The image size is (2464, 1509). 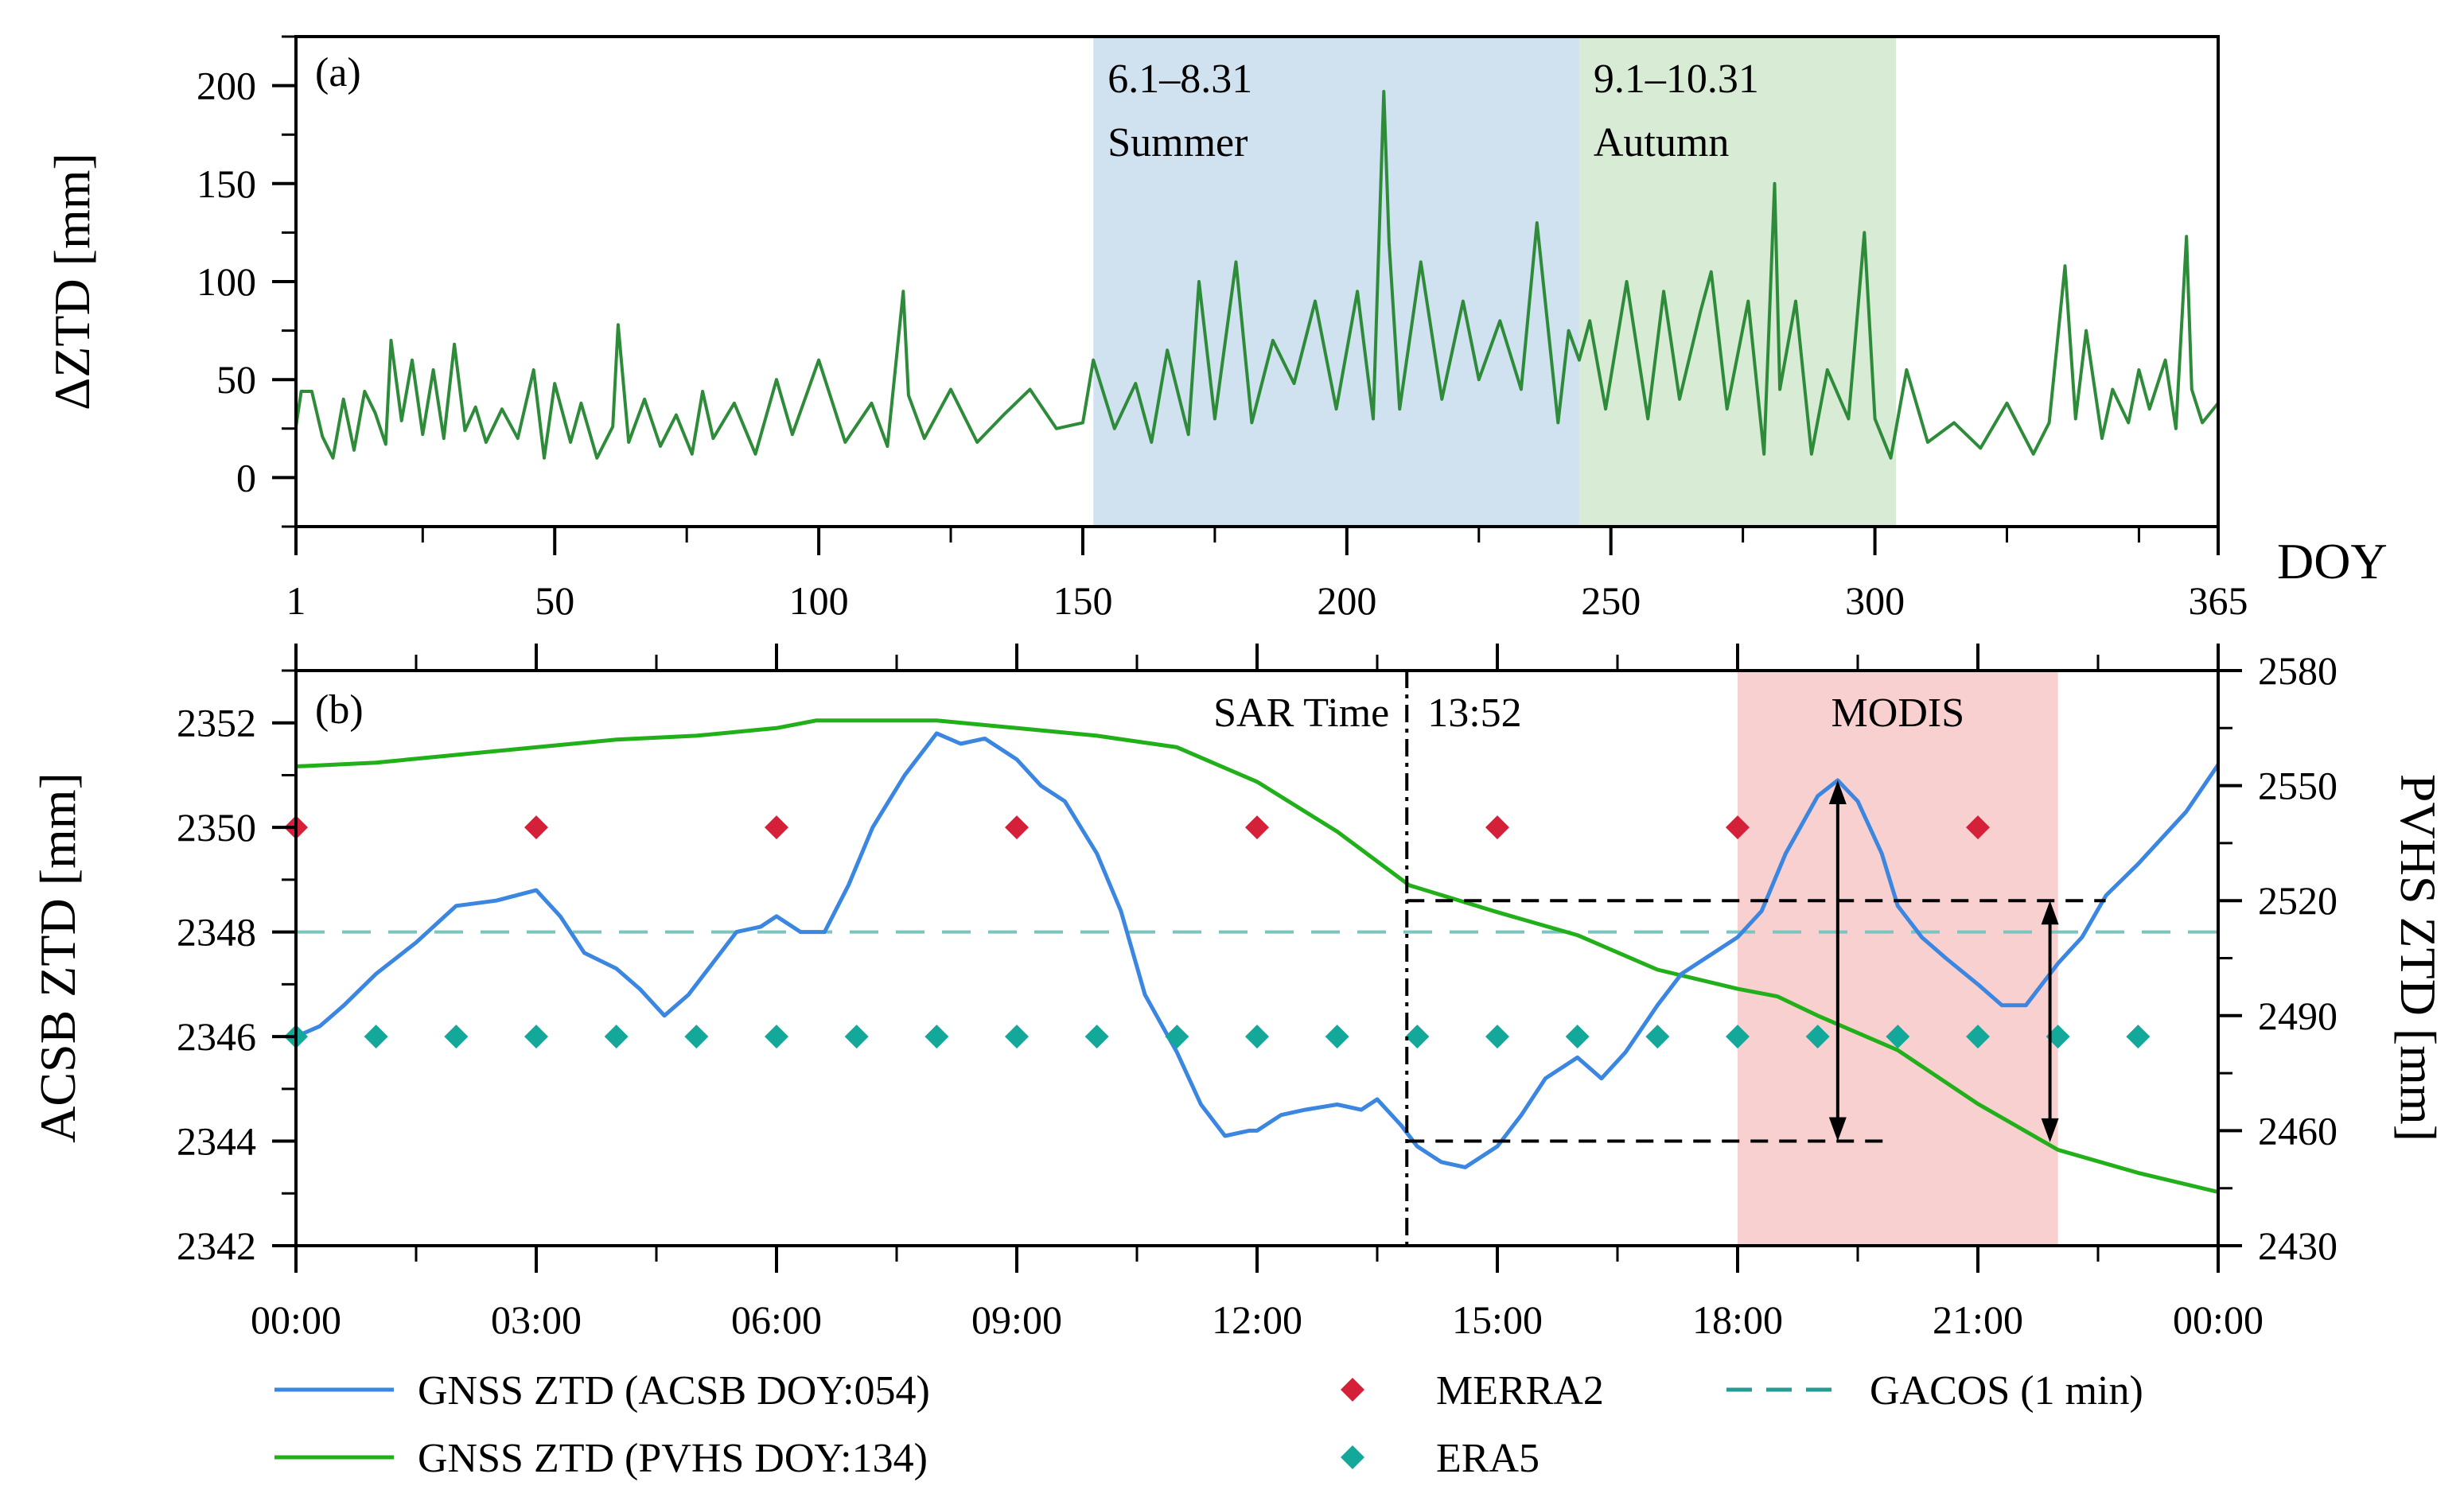 What do you see at coordinates (2006, 1391) in the screenshot?
I see `legend-label: GACOS (1 min)` at bounding box center [2006, 1391].